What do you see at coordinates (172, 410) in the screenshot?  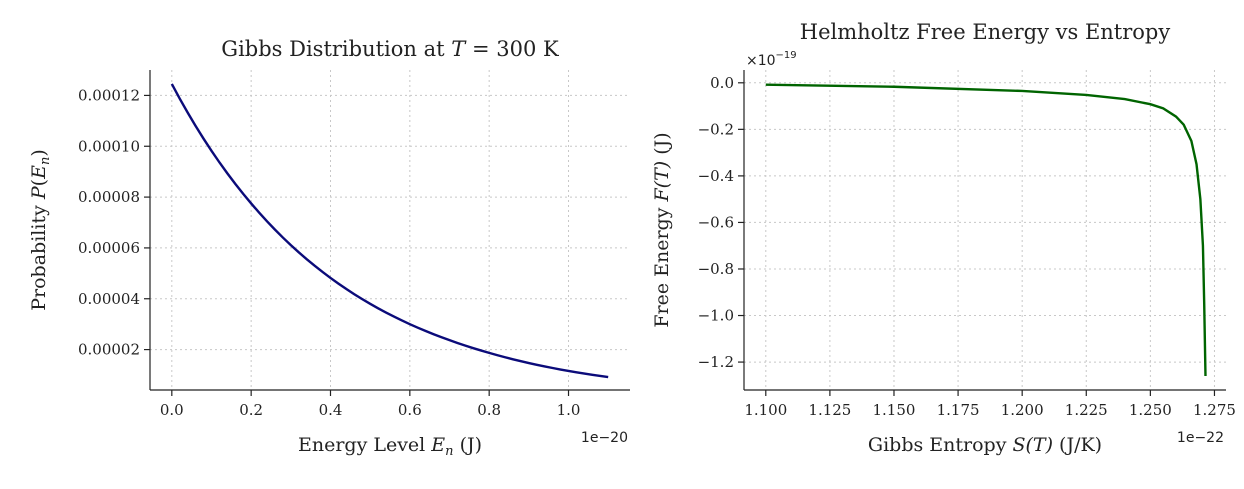 I see `left-x-tick-label: 0.0` at bounding box center [172, 410].